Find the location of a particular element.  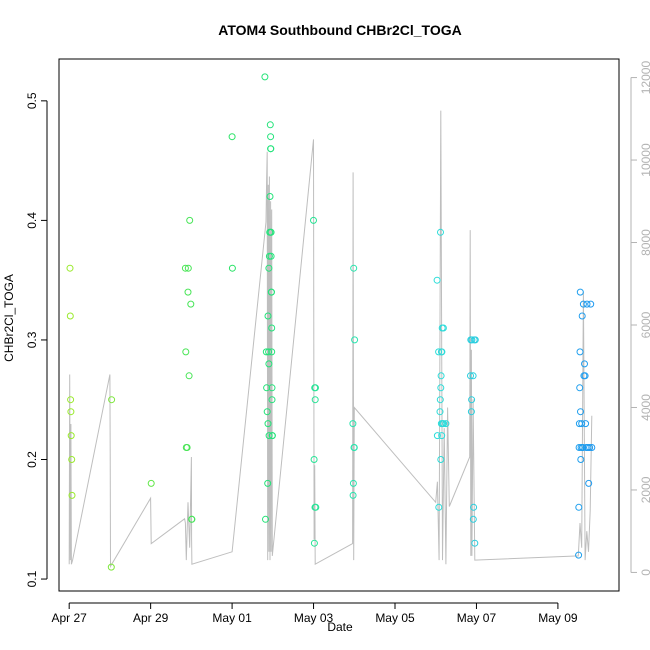

x-tick-label: May 03 is located at coordinates (314, 618).